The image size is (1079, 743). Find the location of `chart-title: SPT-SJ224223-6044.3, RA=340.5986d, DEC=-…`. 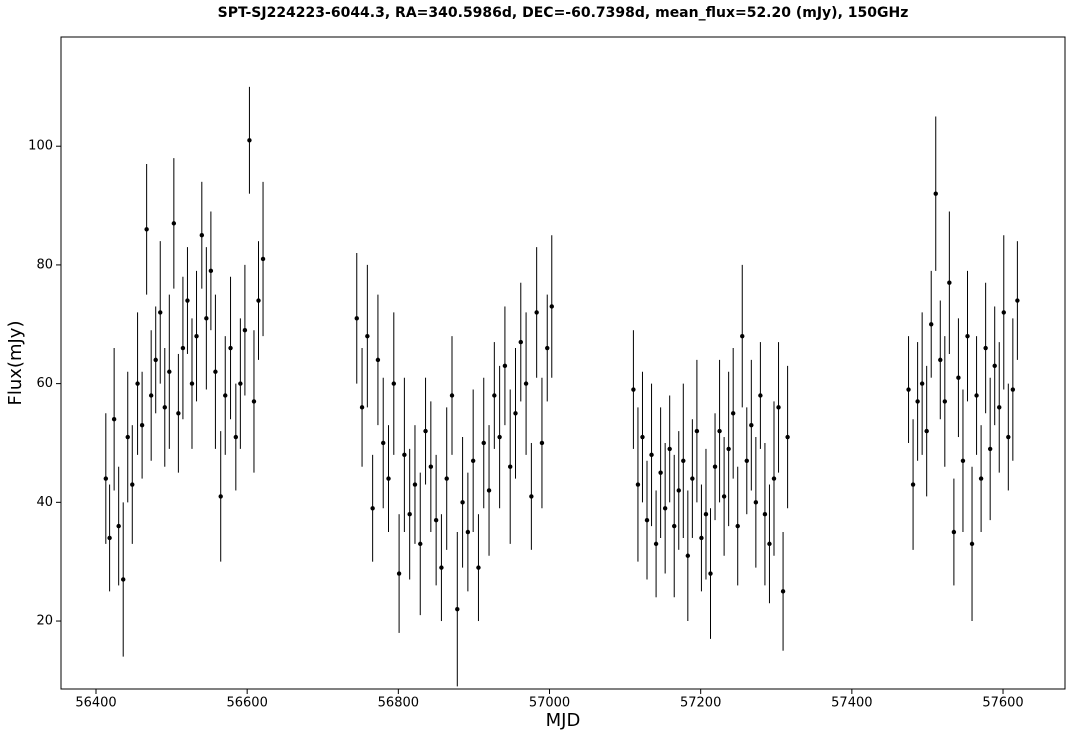

chart-title: SPT-SJ224223-6044.3, RA=340.5986d, DEC=-… is located at coordinates (563, 13).